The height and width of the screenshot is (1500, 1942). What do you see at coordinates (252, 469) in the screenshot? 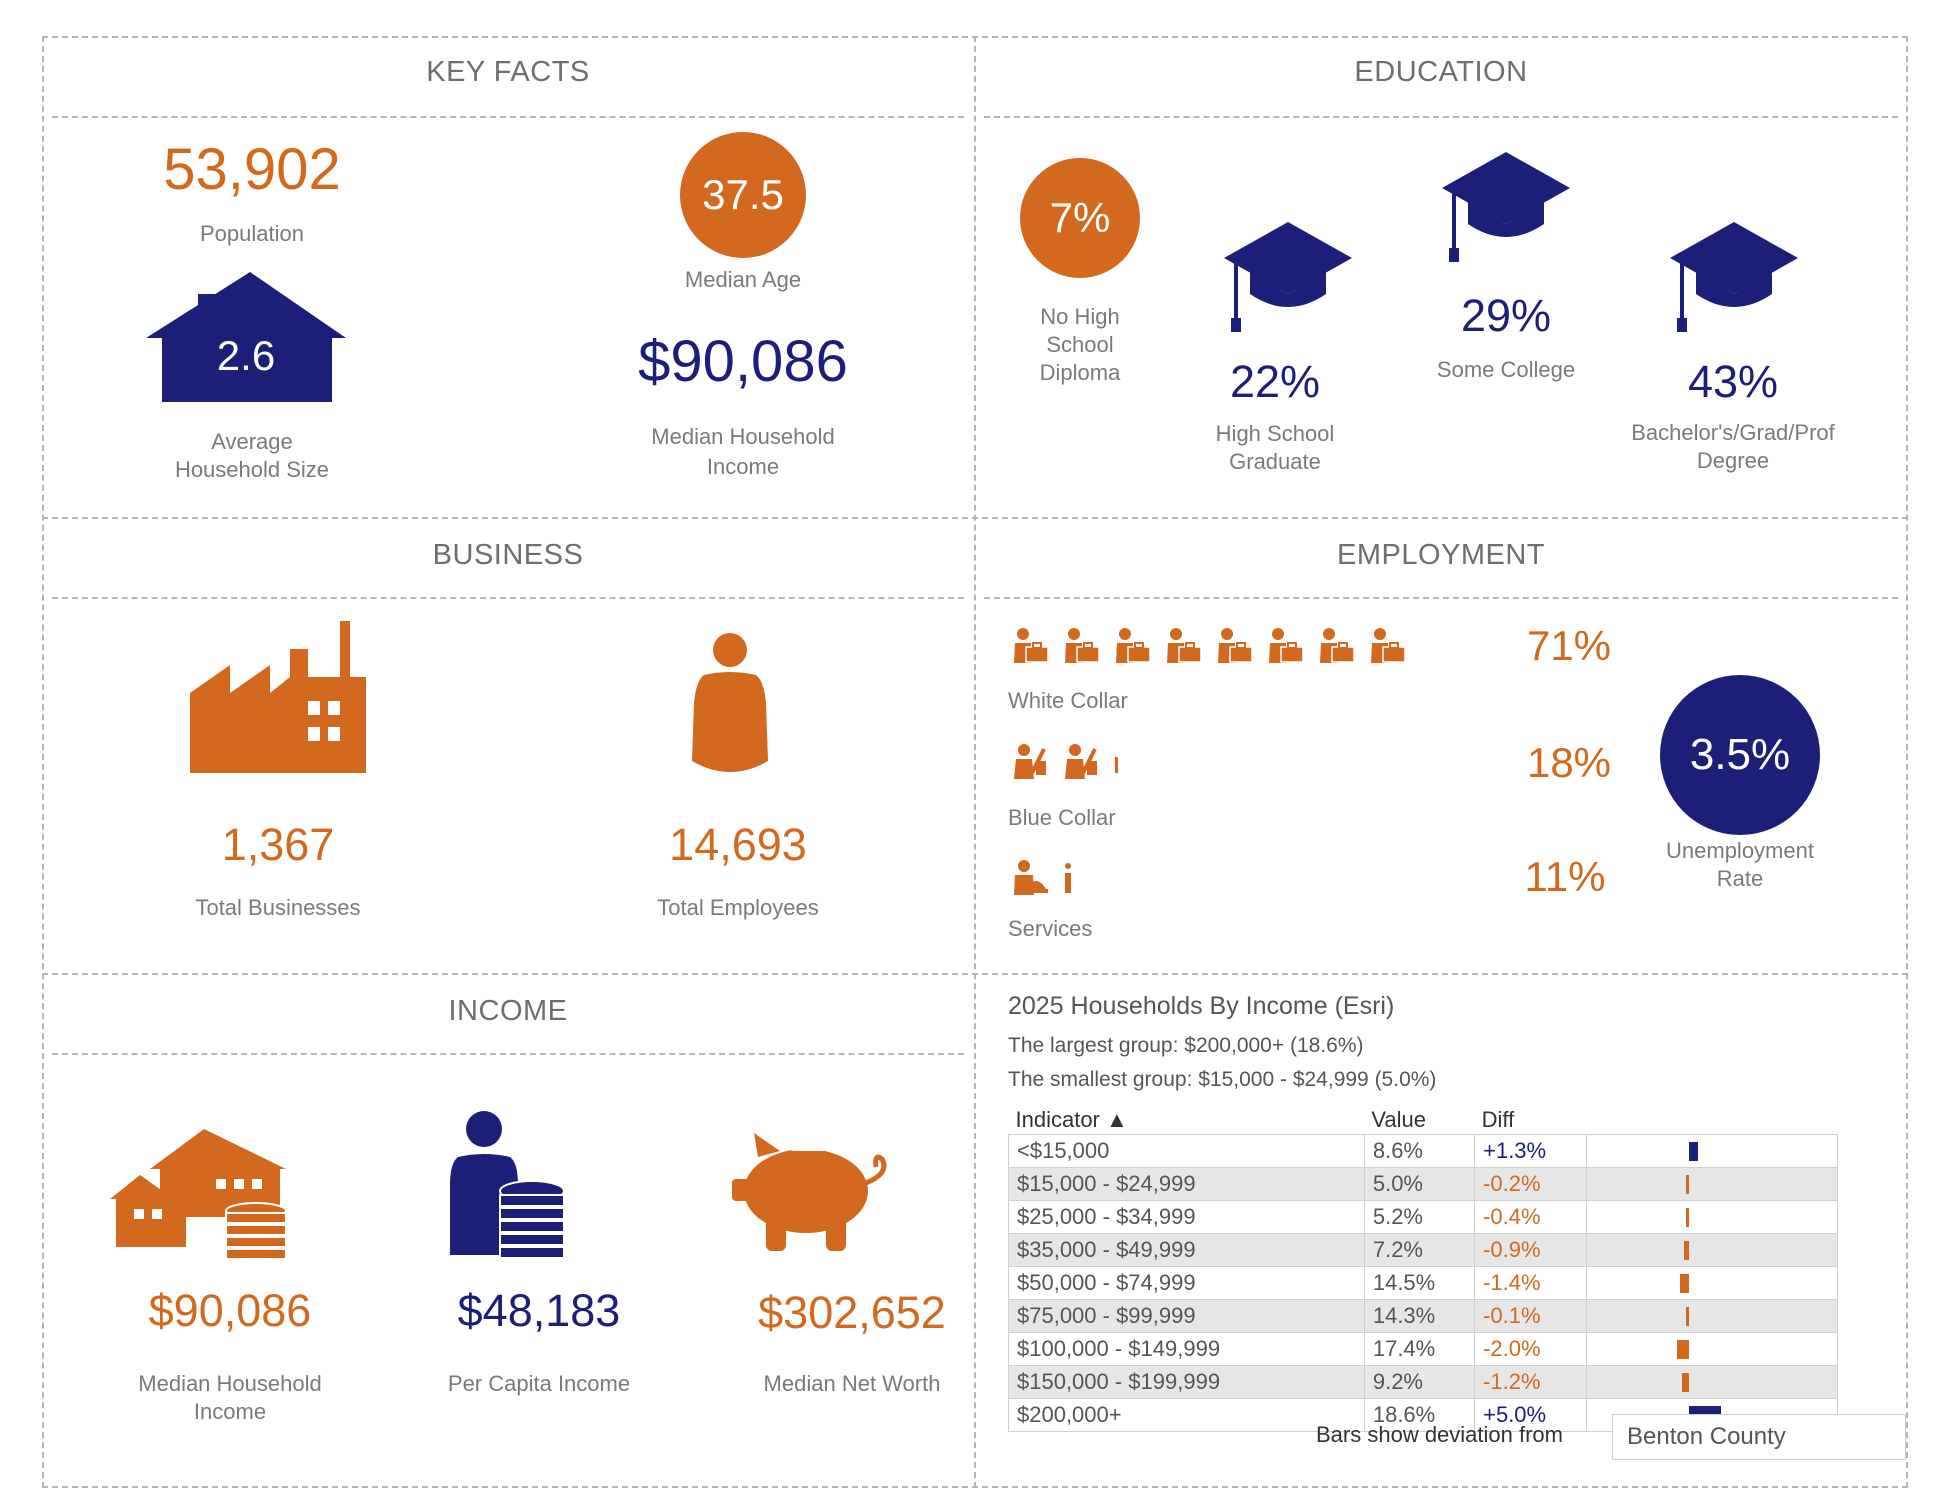
I see `household-size-label-2: Household Size` at bounding box center [252, 469].